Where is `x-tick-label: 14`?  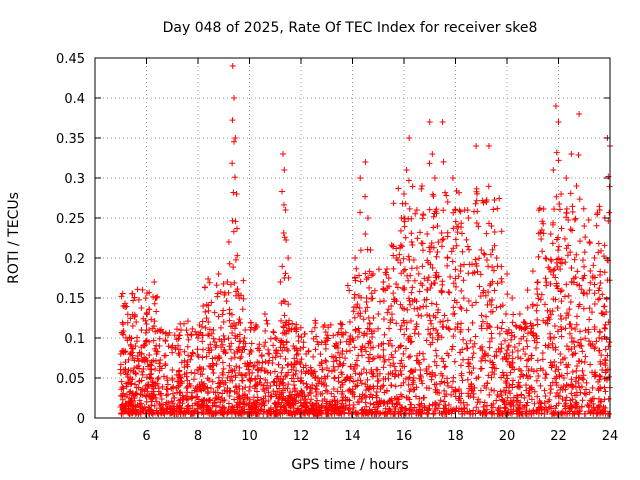 x-tick-label: 14 is located at coordinates (352, 436).